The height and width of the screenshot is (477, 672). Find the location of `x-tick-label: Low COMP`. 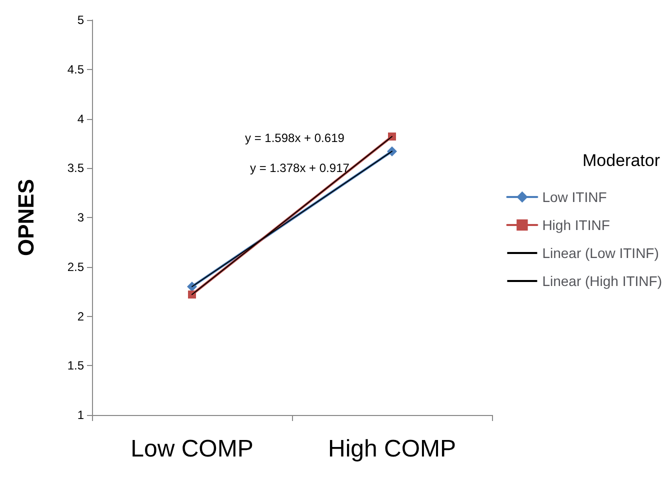

x-tick-label: Low COMP is located at coordinates (192, 449).